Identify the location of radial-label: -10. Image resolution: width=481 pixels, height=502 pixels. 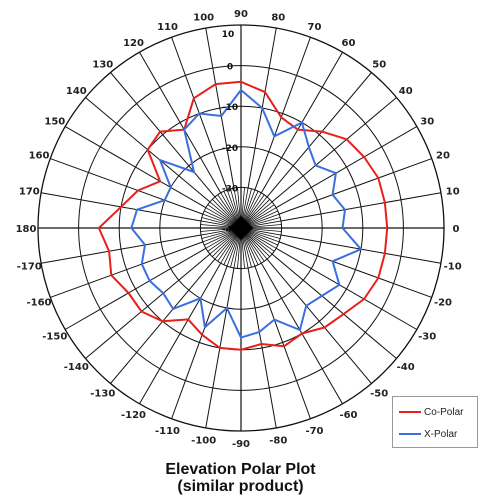
(230, 108).